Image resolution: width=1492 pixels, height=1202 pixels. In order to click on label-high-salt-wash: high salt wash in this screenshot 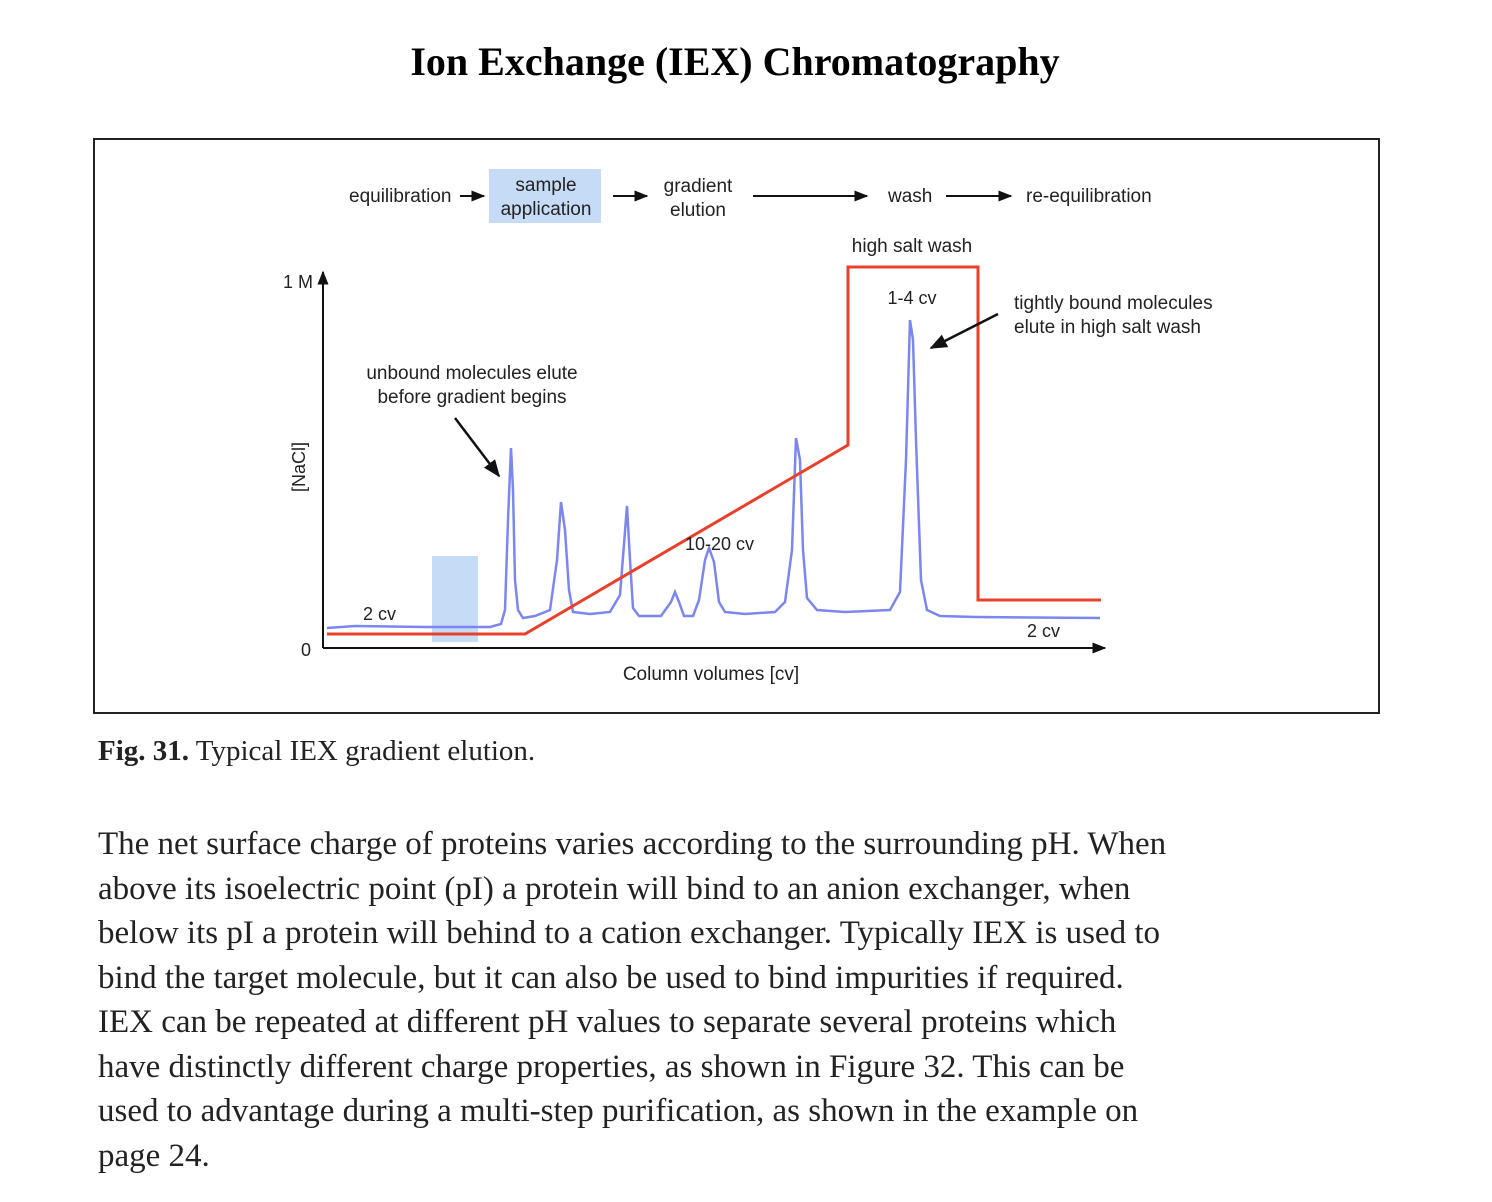, I will do `click(912, 246)`.